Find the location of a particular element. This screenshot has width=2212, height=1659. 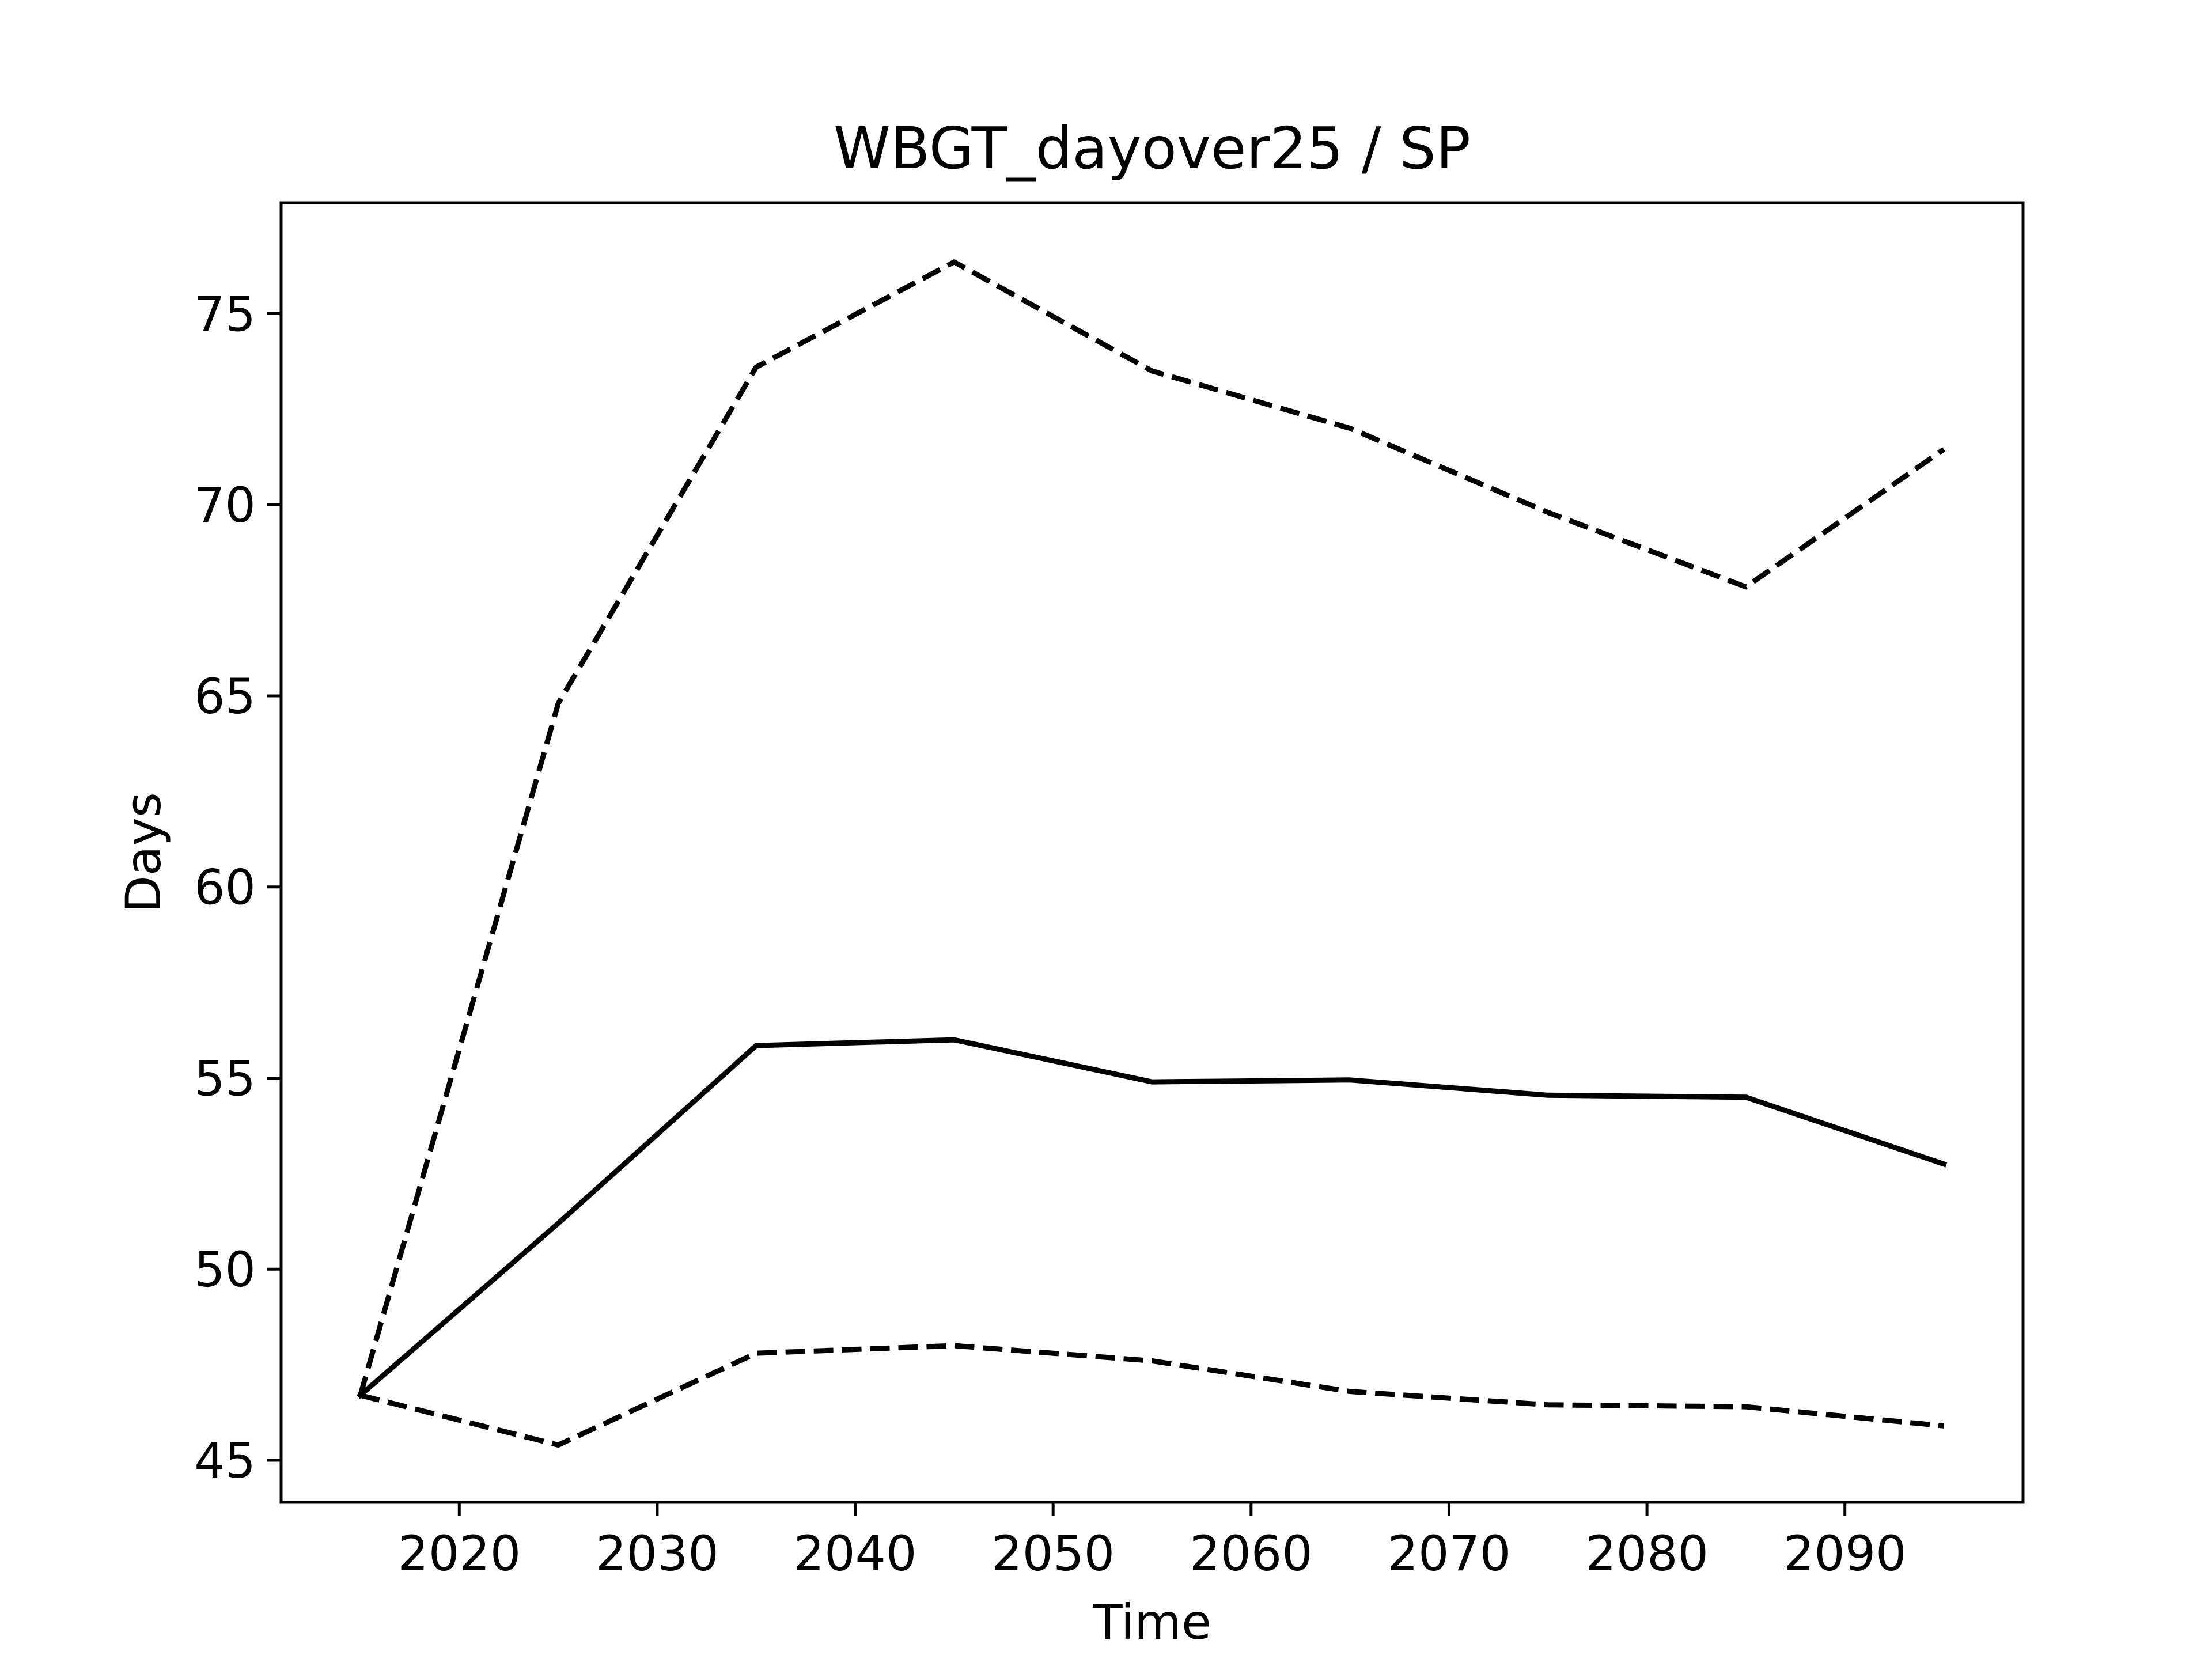

y-tick-label-70: 70 is located at coordinates (225, 505).